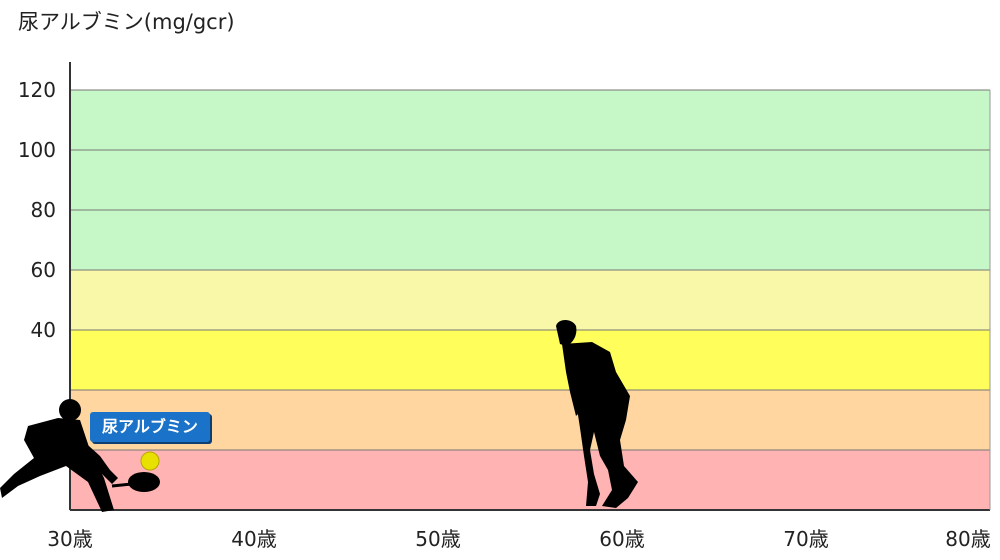  Describe the element at coordinates (805, 539) in the screenshot. I see `x-tick-label: 70歳` at that location.